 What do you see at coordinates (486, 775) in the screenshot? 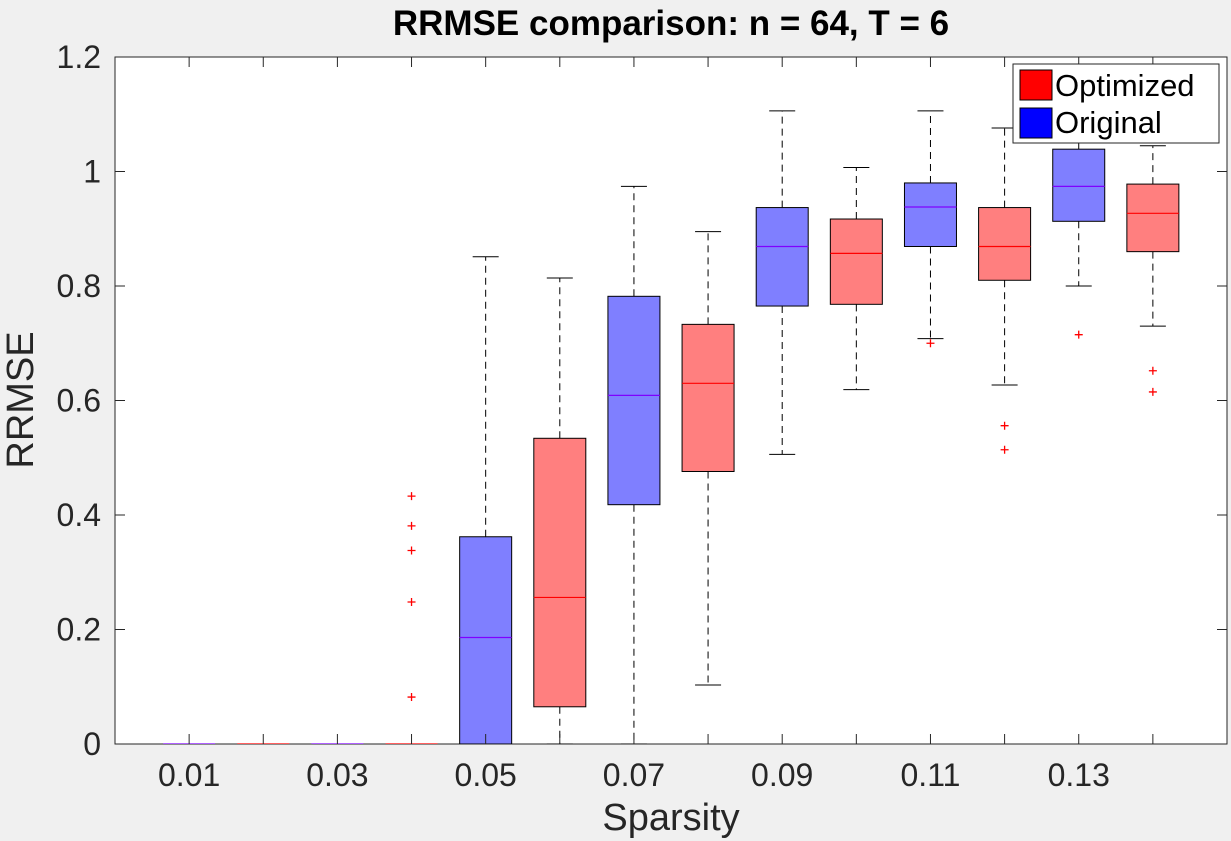
I see `x-tick-label: 0.05` at bounding box center [486, 775].